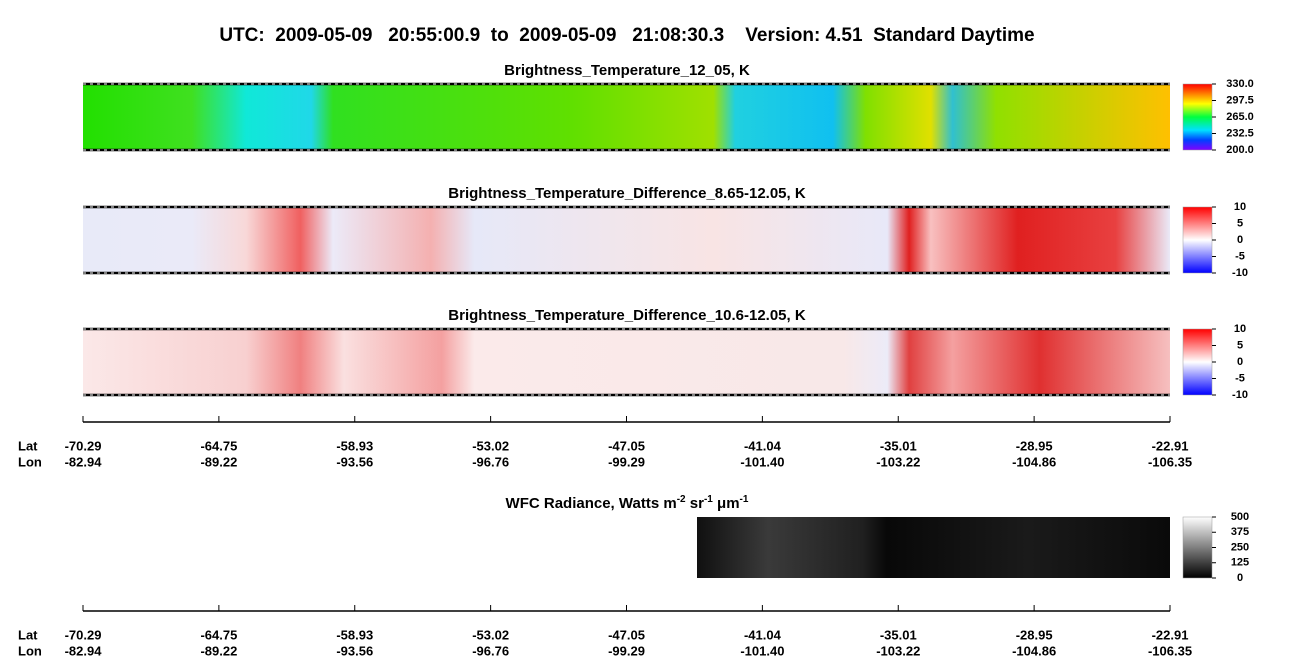 The height and width of the screenshot is (672, 1300). What do you see at coordinates (1240, 532) in the screenshot?
I see `colorbar-tick-label: 375` at bounding box center [1240, 532].